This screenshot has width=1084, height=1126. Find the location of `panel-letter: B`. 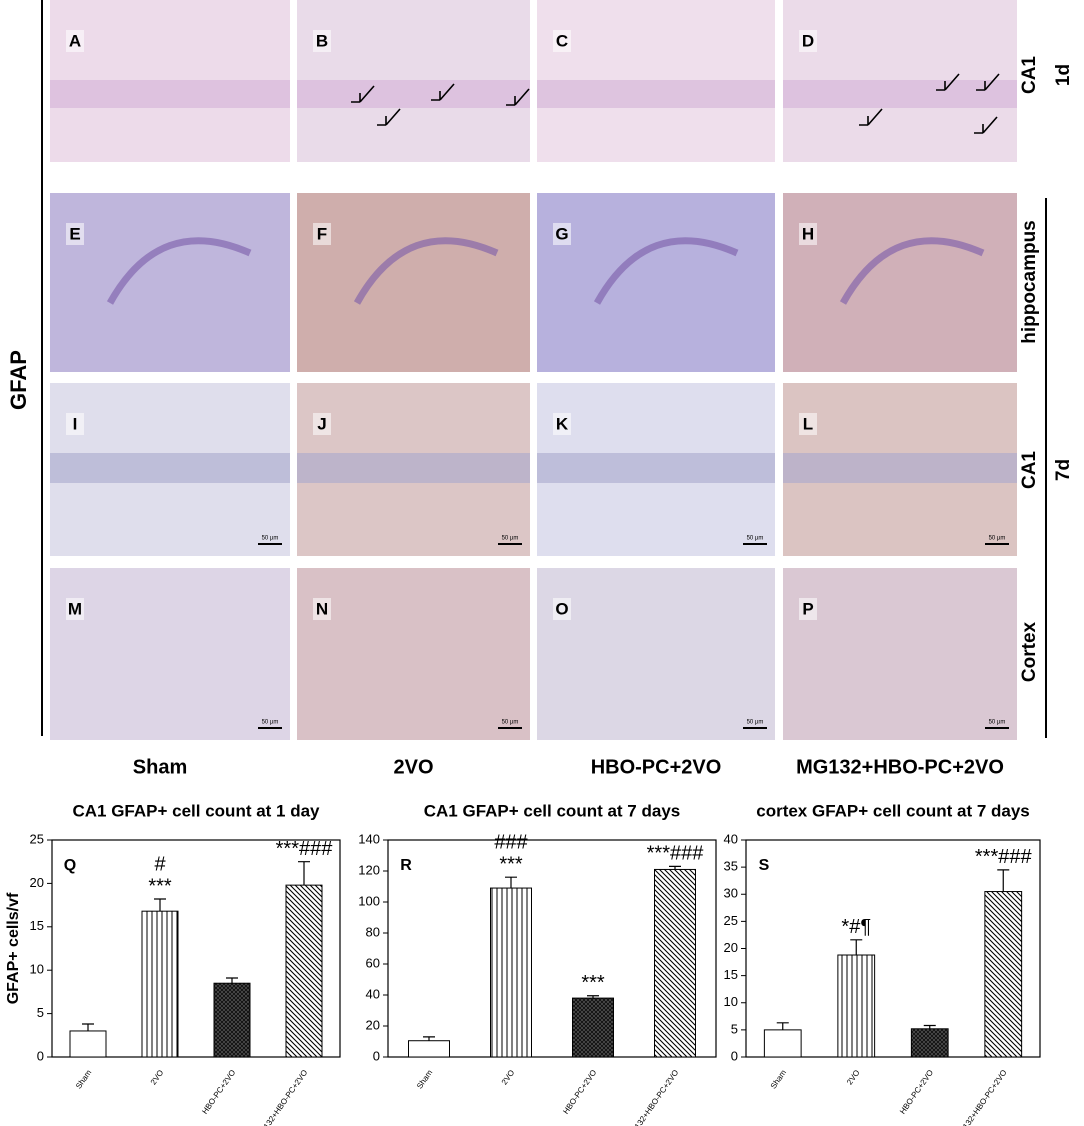

panel-letter: B is located at coordinates (322, 40).